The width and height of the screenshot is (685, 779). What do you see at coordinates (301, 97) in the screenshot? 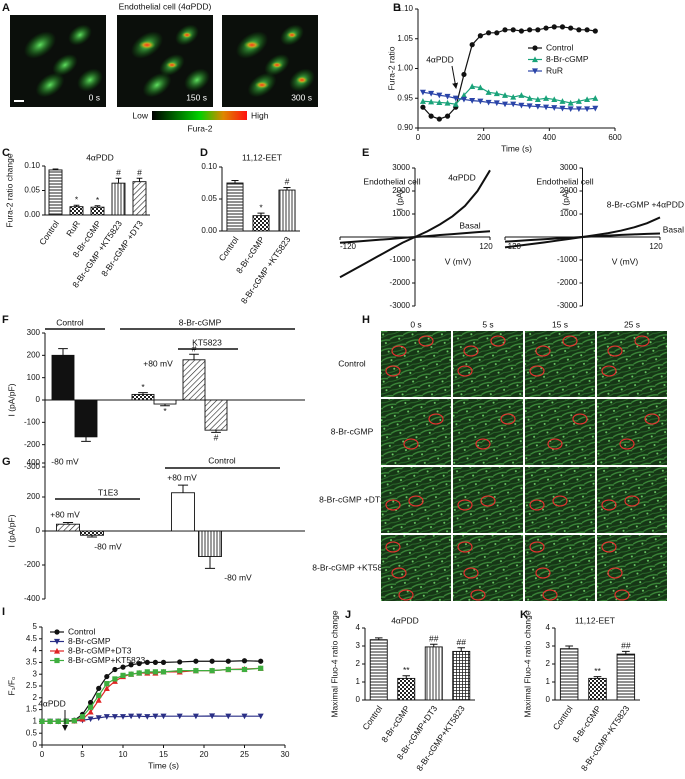
I see `time-label: 300 s` at bounding box center [301, 97].